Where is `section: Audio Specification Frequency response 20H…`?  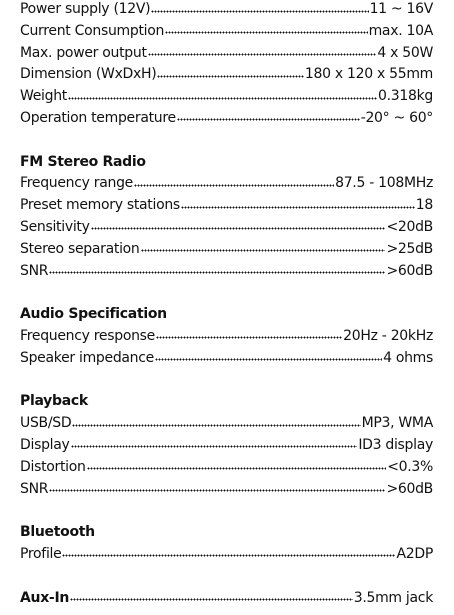
section: Audio Specification Frequency response 20H… is located at coordinates (226, 325).